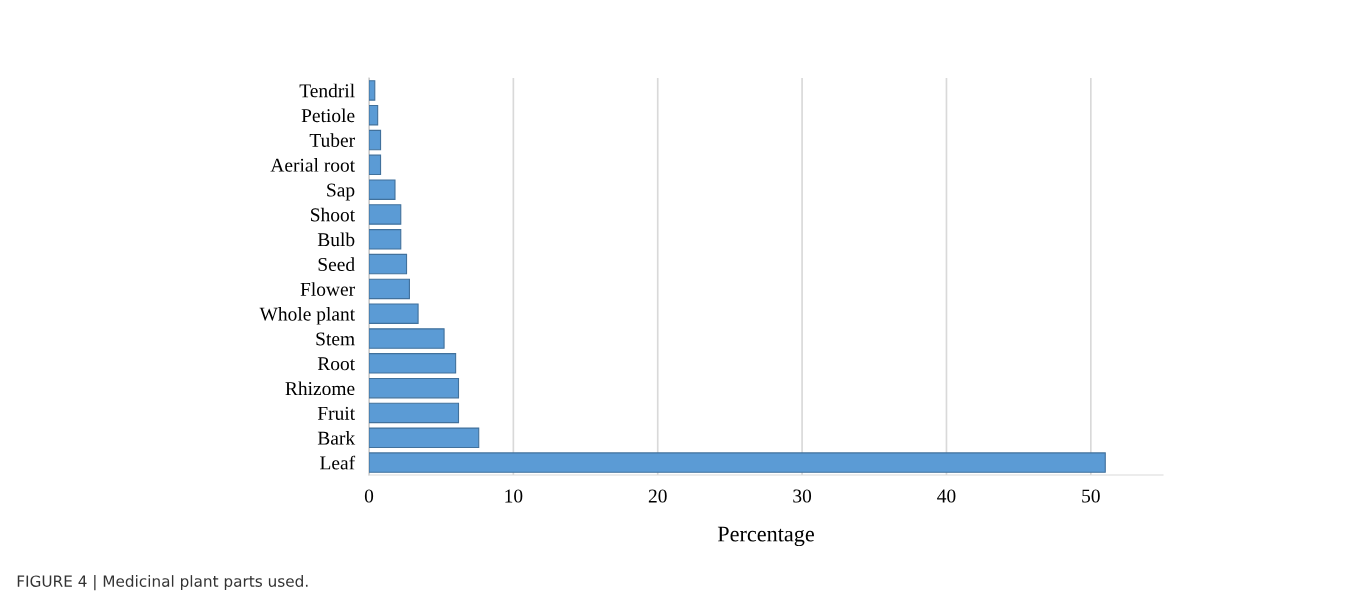  I want to click on y-tick-label: Bulb, so click(336, 239).